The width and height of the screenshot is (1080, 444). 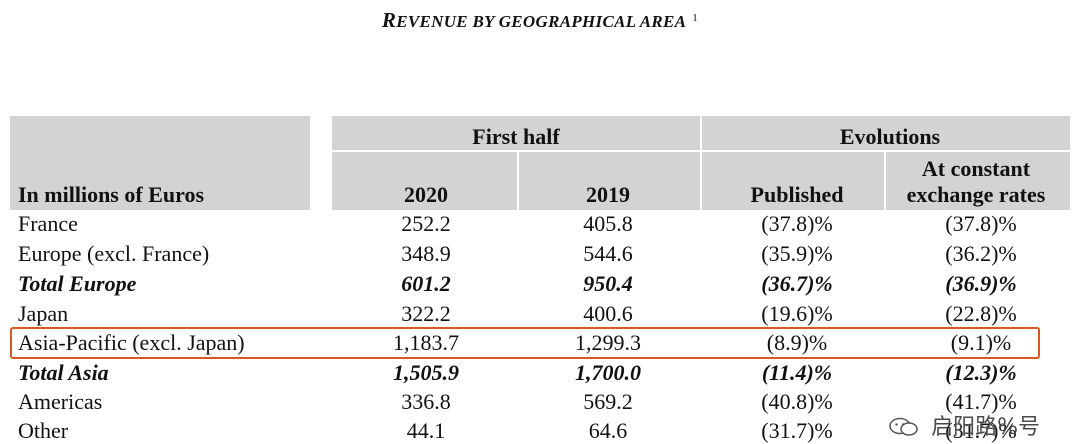 What do you see at coordinates (608, 223) in the screenshot?
I see `value-2019: 405.8` at bounding box center [608, 223].